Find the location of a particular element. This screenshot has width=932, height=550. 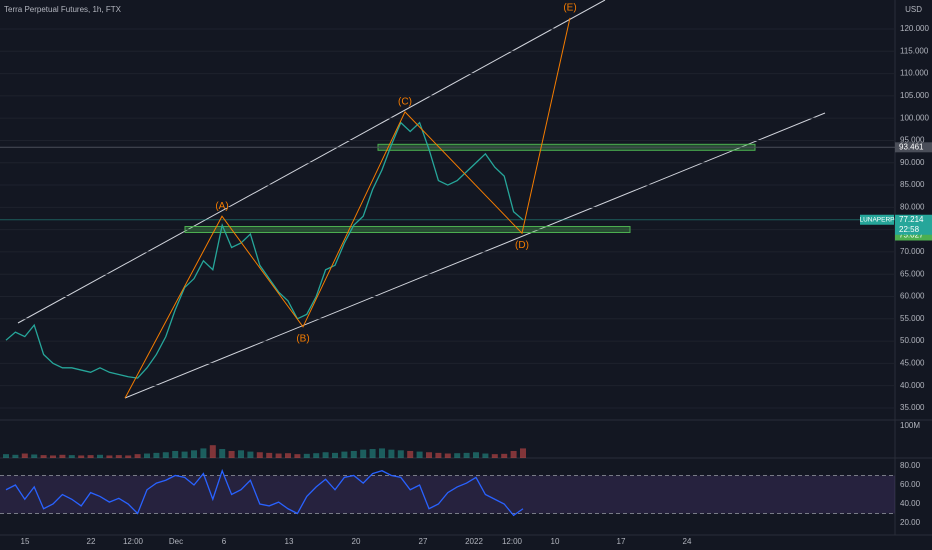

rsi-tick-label: 20.00 is located at coordinates (910, 522).